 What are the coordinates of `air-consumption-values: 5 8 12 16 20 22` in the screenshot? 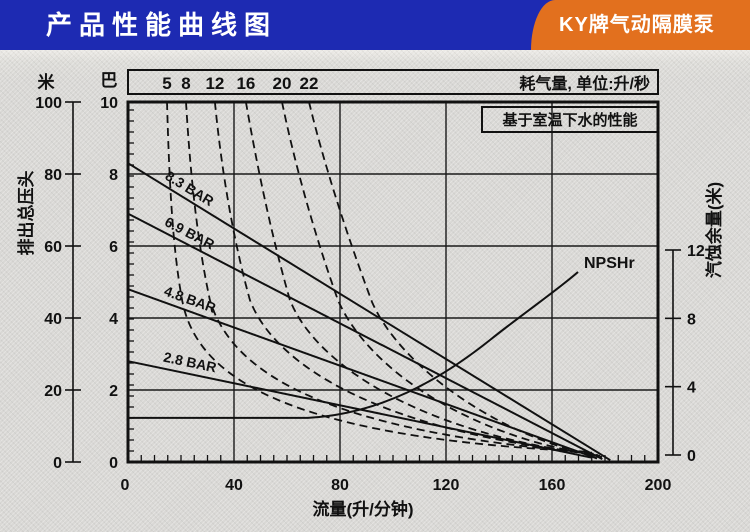 It's located at (240, 83).